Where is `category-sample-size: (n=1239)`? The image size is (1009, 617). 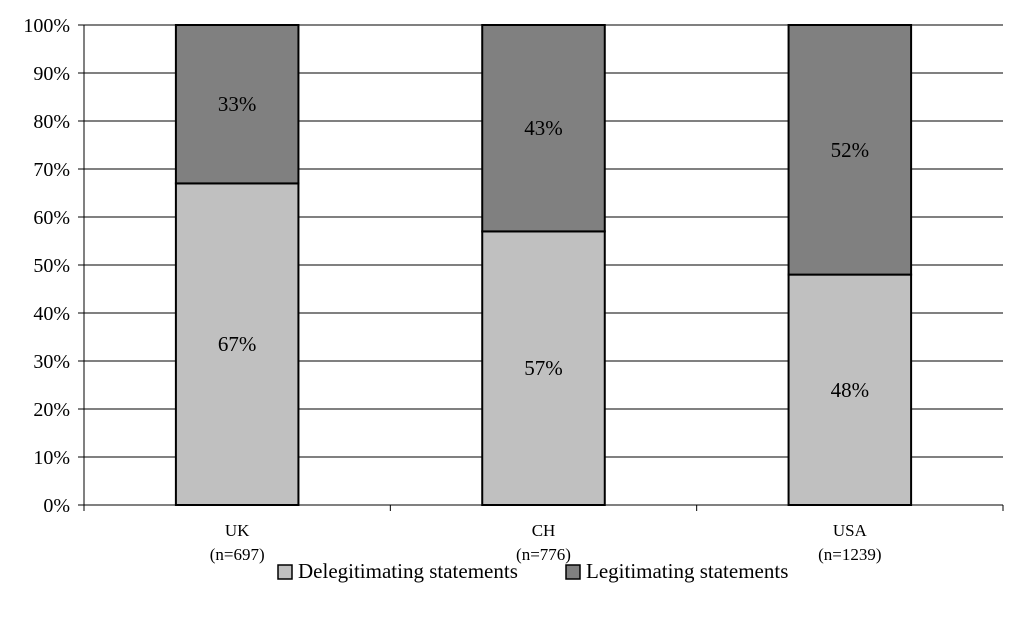 category-sample-size: (n=1239) is located at coordinates (849, 554).